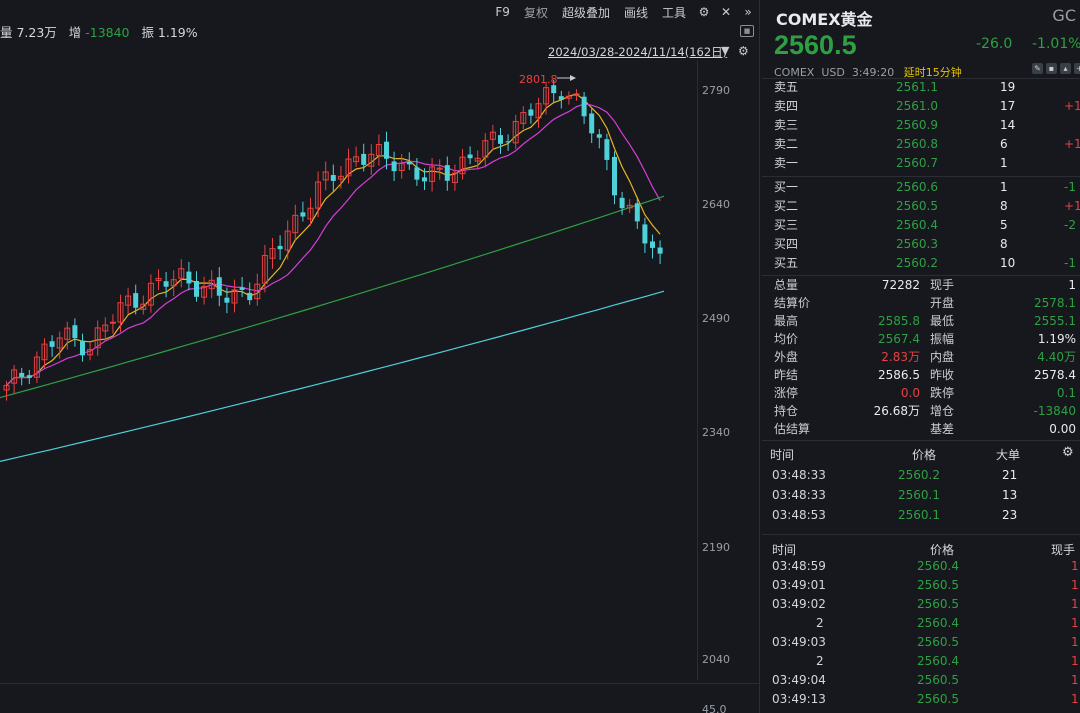  What do you see at coordinates (917, 187) in the screenshot?
I see `level-price: 2560.6` at bounding box center [917, 187].